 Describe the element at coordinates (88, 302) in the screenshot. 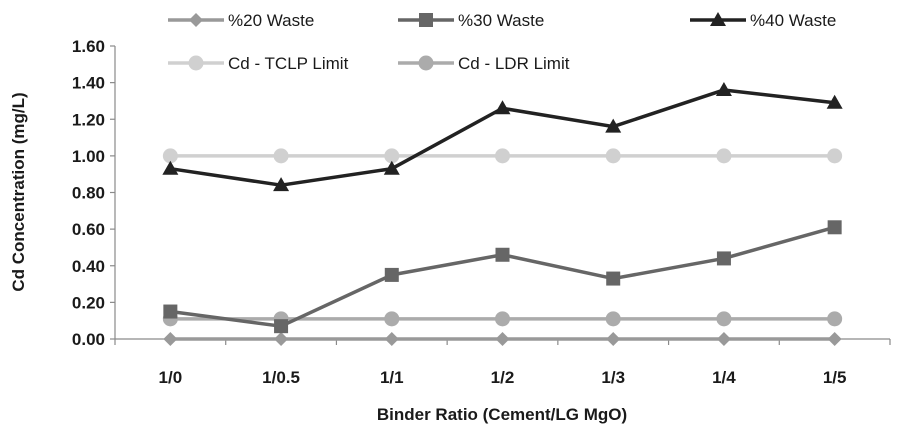

I see `y-tick-label: 0.20` at that location.